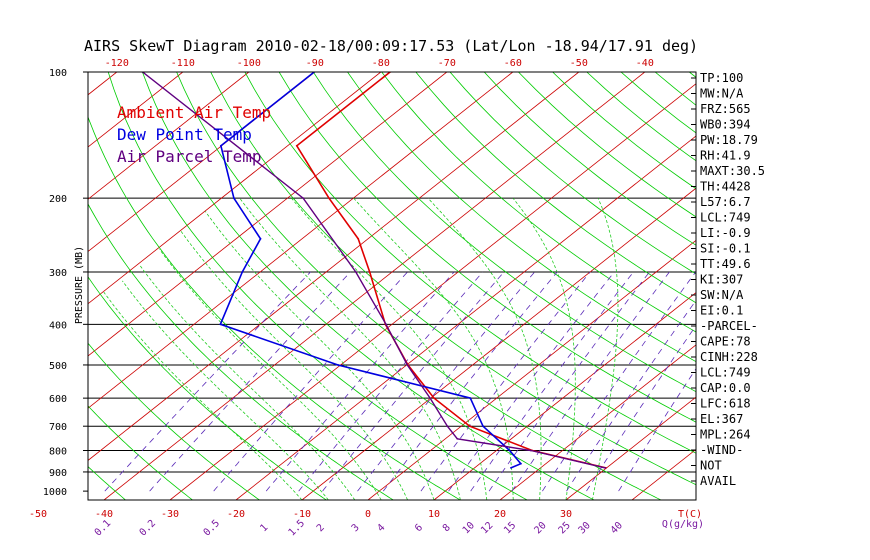 The height and width of the screenshot is (560, 870). I want to click on legend-entry: Air Parcel Temp, so click(189, 156).